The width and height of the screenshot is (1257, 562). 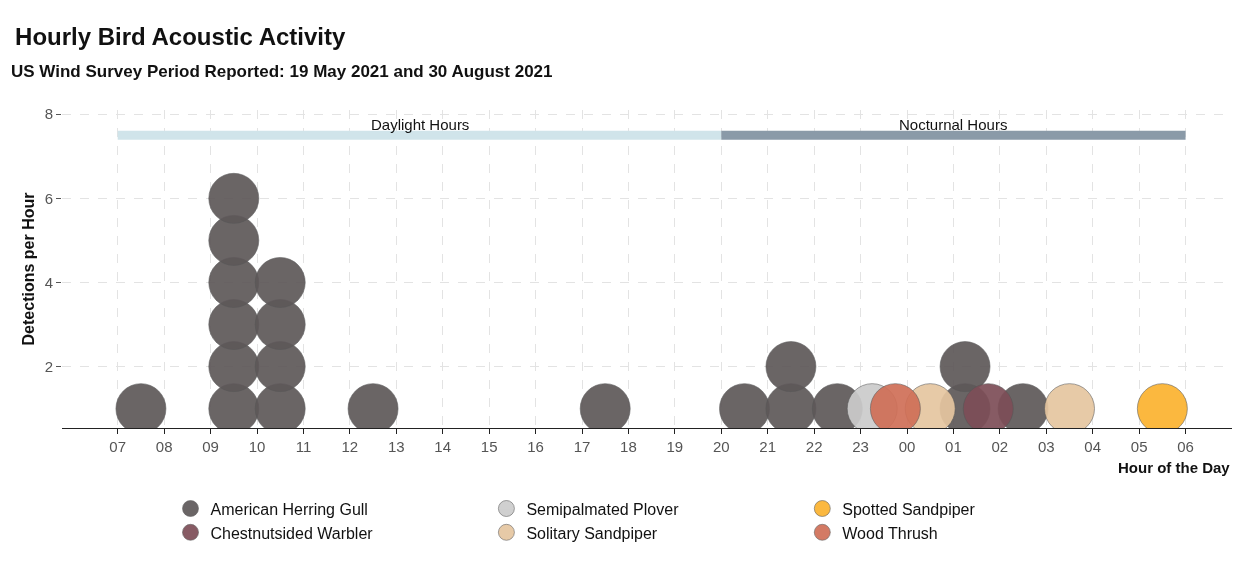 What do you see at coordinates (582, 446) in the screenshot?
I see `x-tick-label: 17` at bounding box center [582, 446].